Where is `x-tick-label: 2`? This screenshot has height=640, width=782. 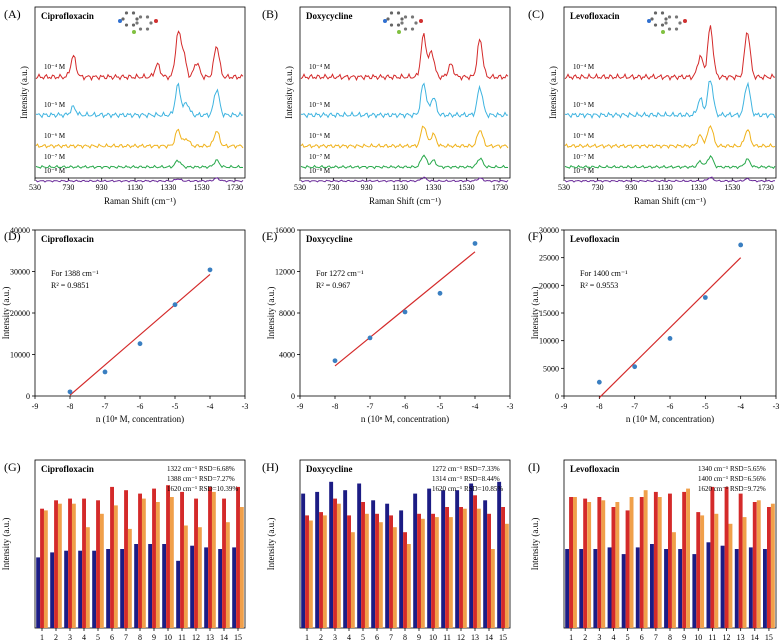
x-tick-label: 2 is located at coordinates (321, 636).